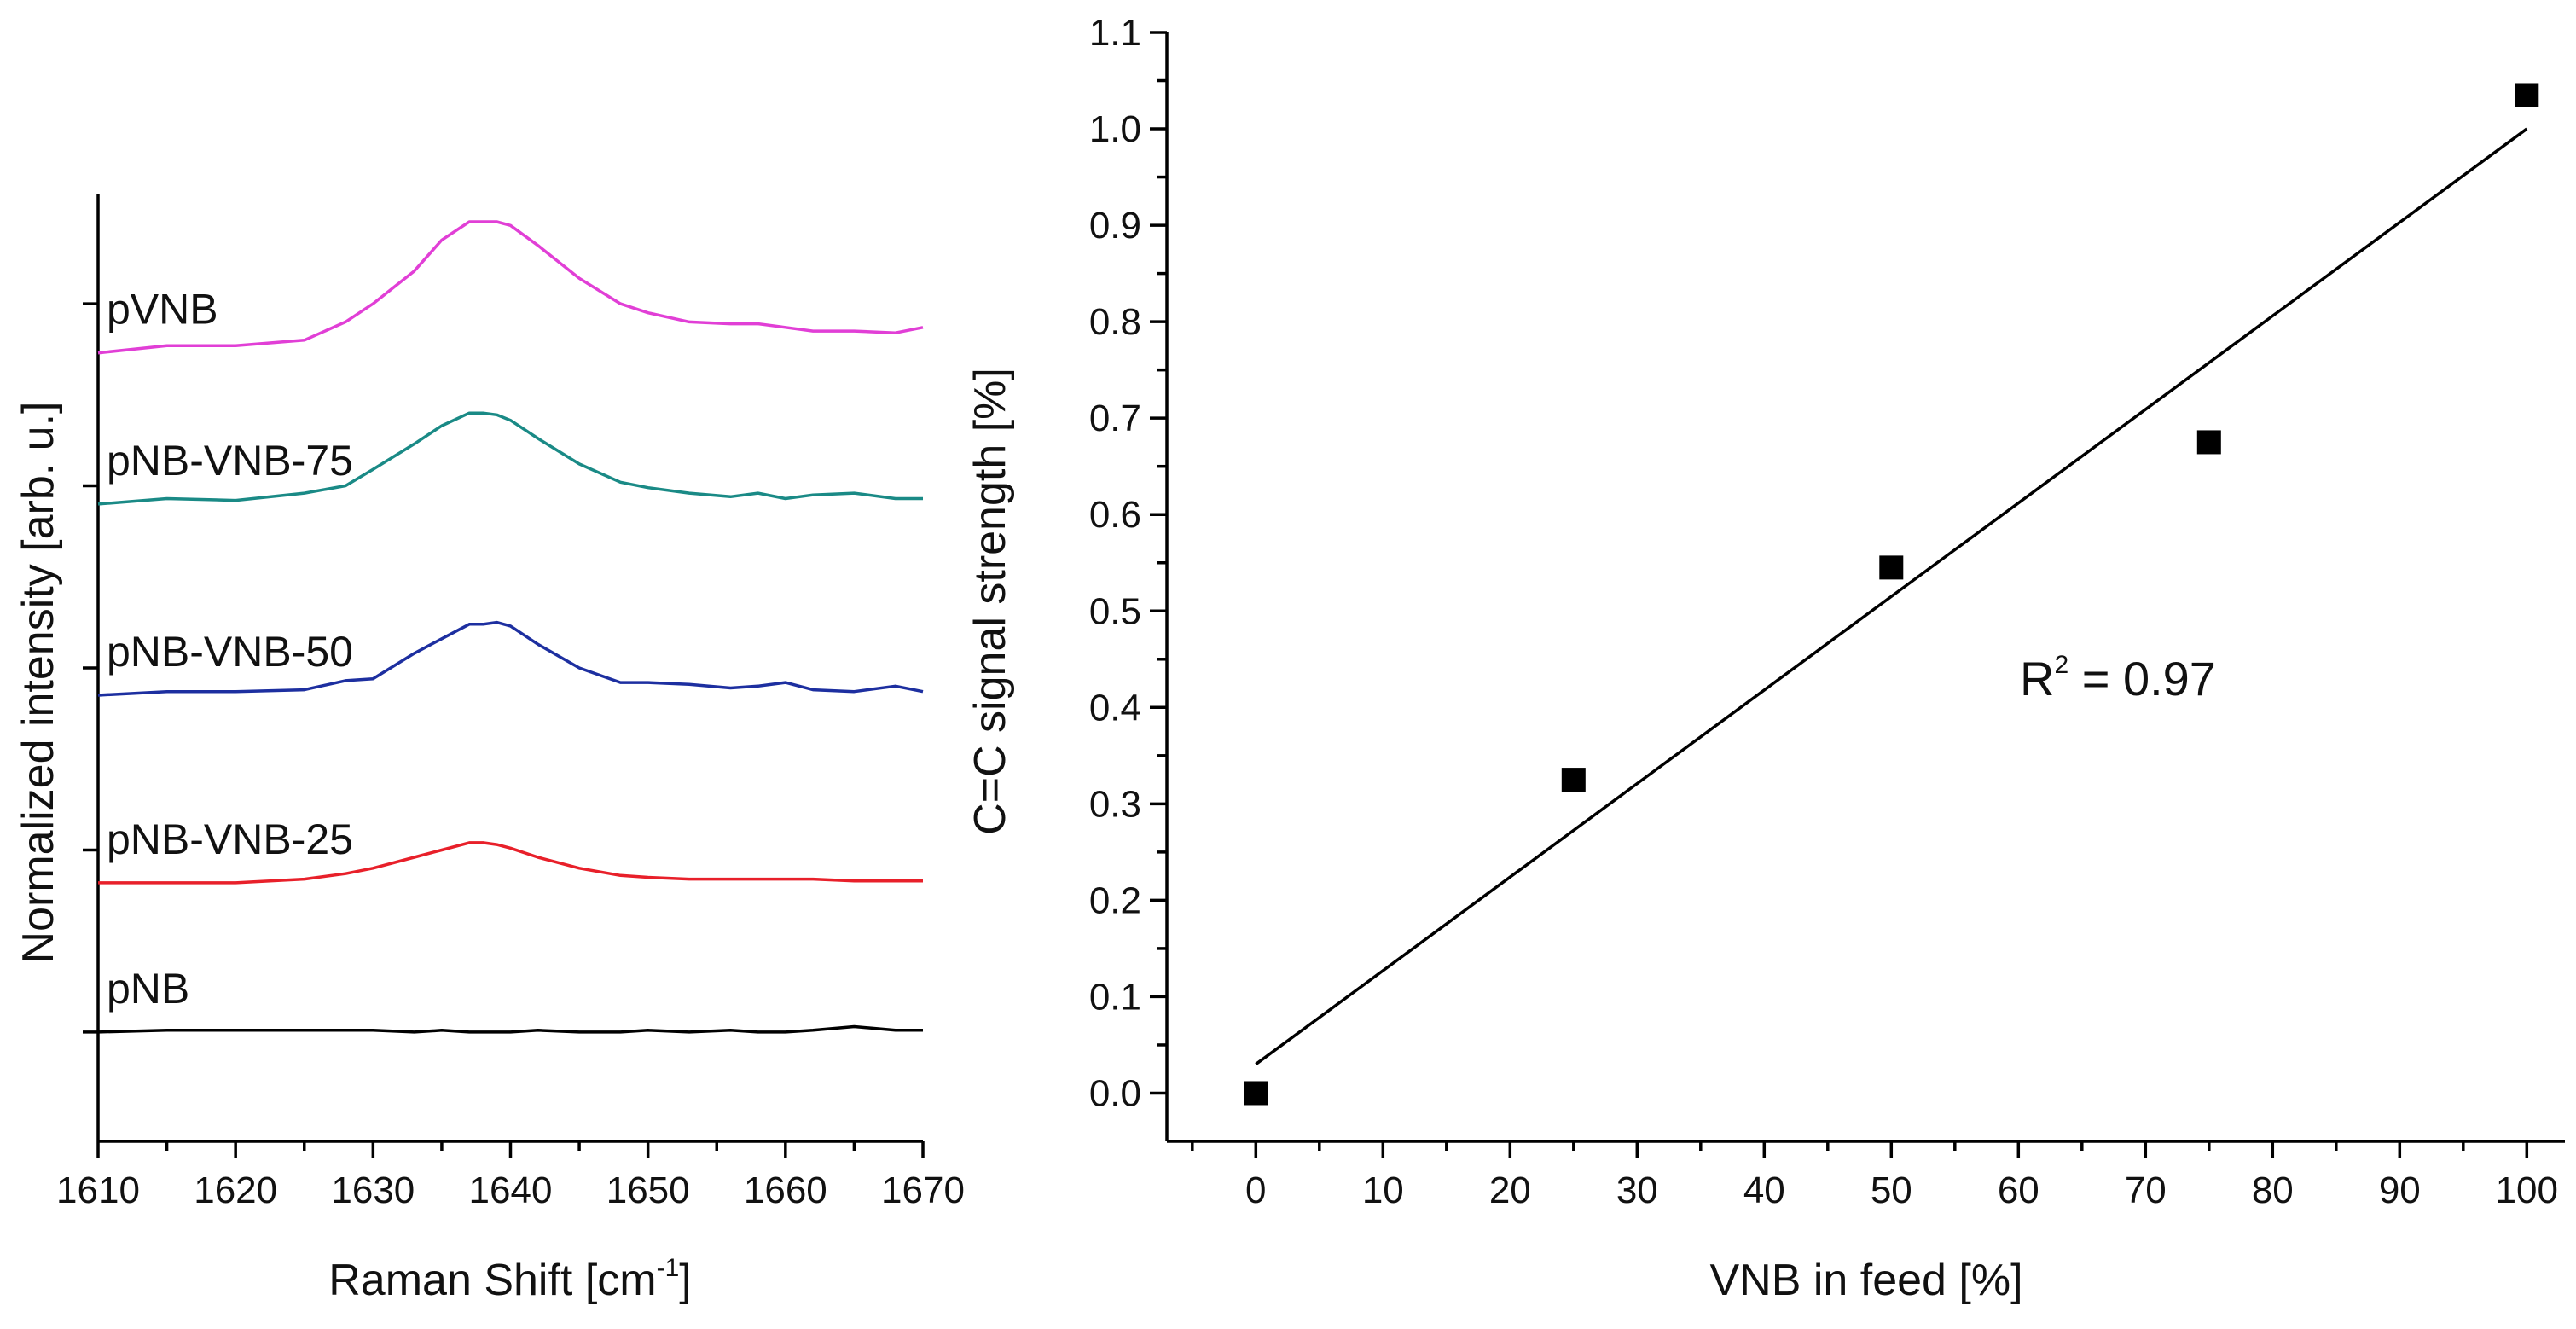  Describe the element at coordinates (1637, 1190) in the screenshot. I see `right-x-tick-label: 30` at that location.